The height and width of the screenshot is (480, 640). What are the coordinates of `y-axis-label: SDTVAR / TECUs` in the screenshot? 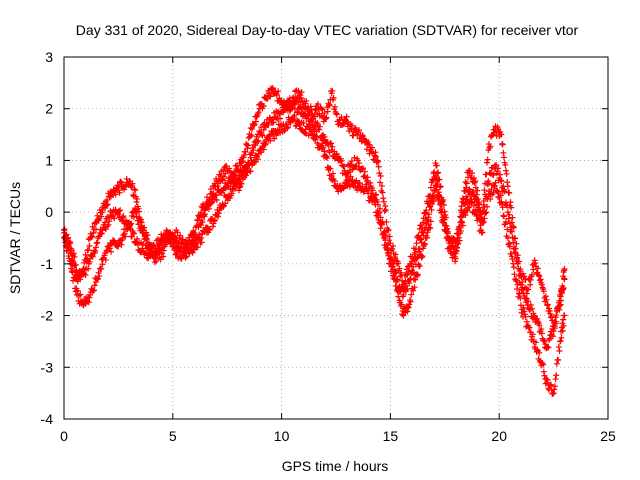 It's located at (15, 238).